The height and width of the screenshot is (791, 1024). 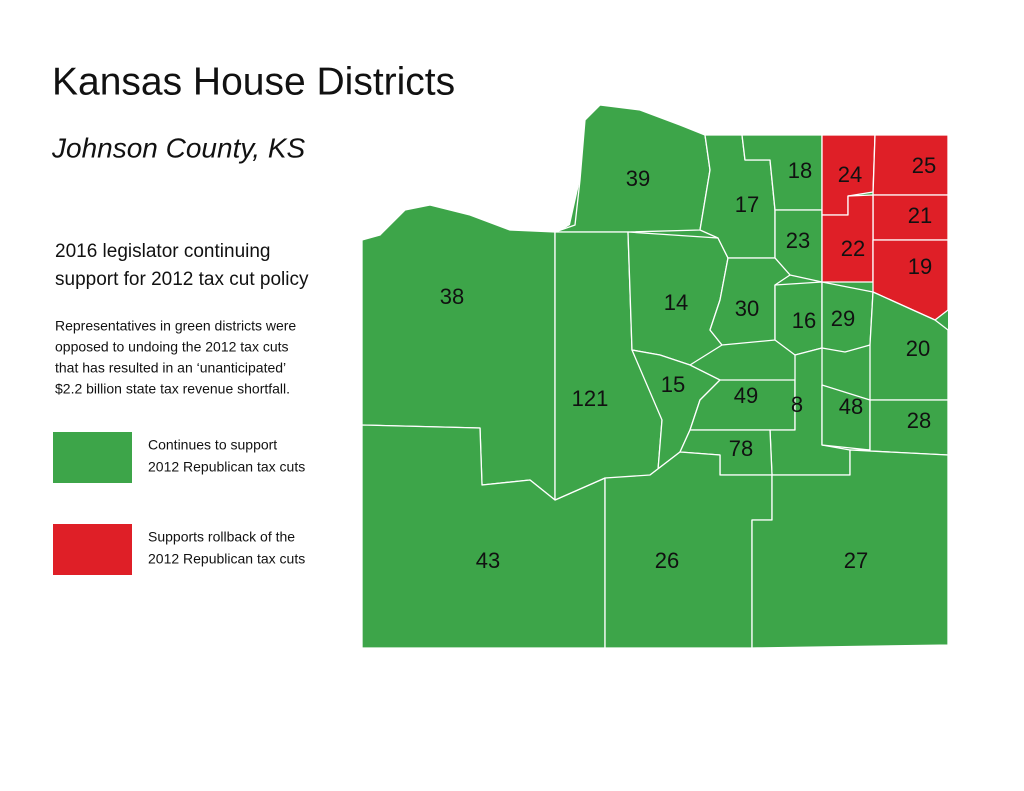 I want to click on heading-line: 2016 legislator continuing, so click(x=163, y=251).